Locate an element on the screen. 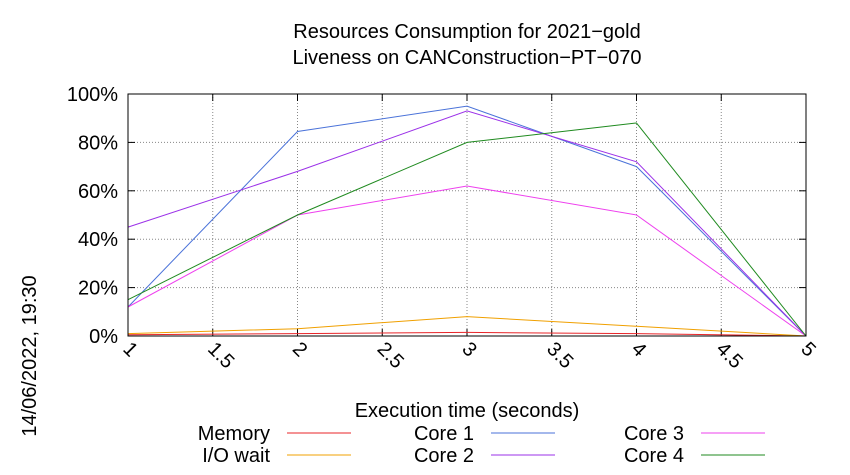 The image size is (850, 475). legend-label-i-o-wait: I/O wait is located at coordinates (236, 456).